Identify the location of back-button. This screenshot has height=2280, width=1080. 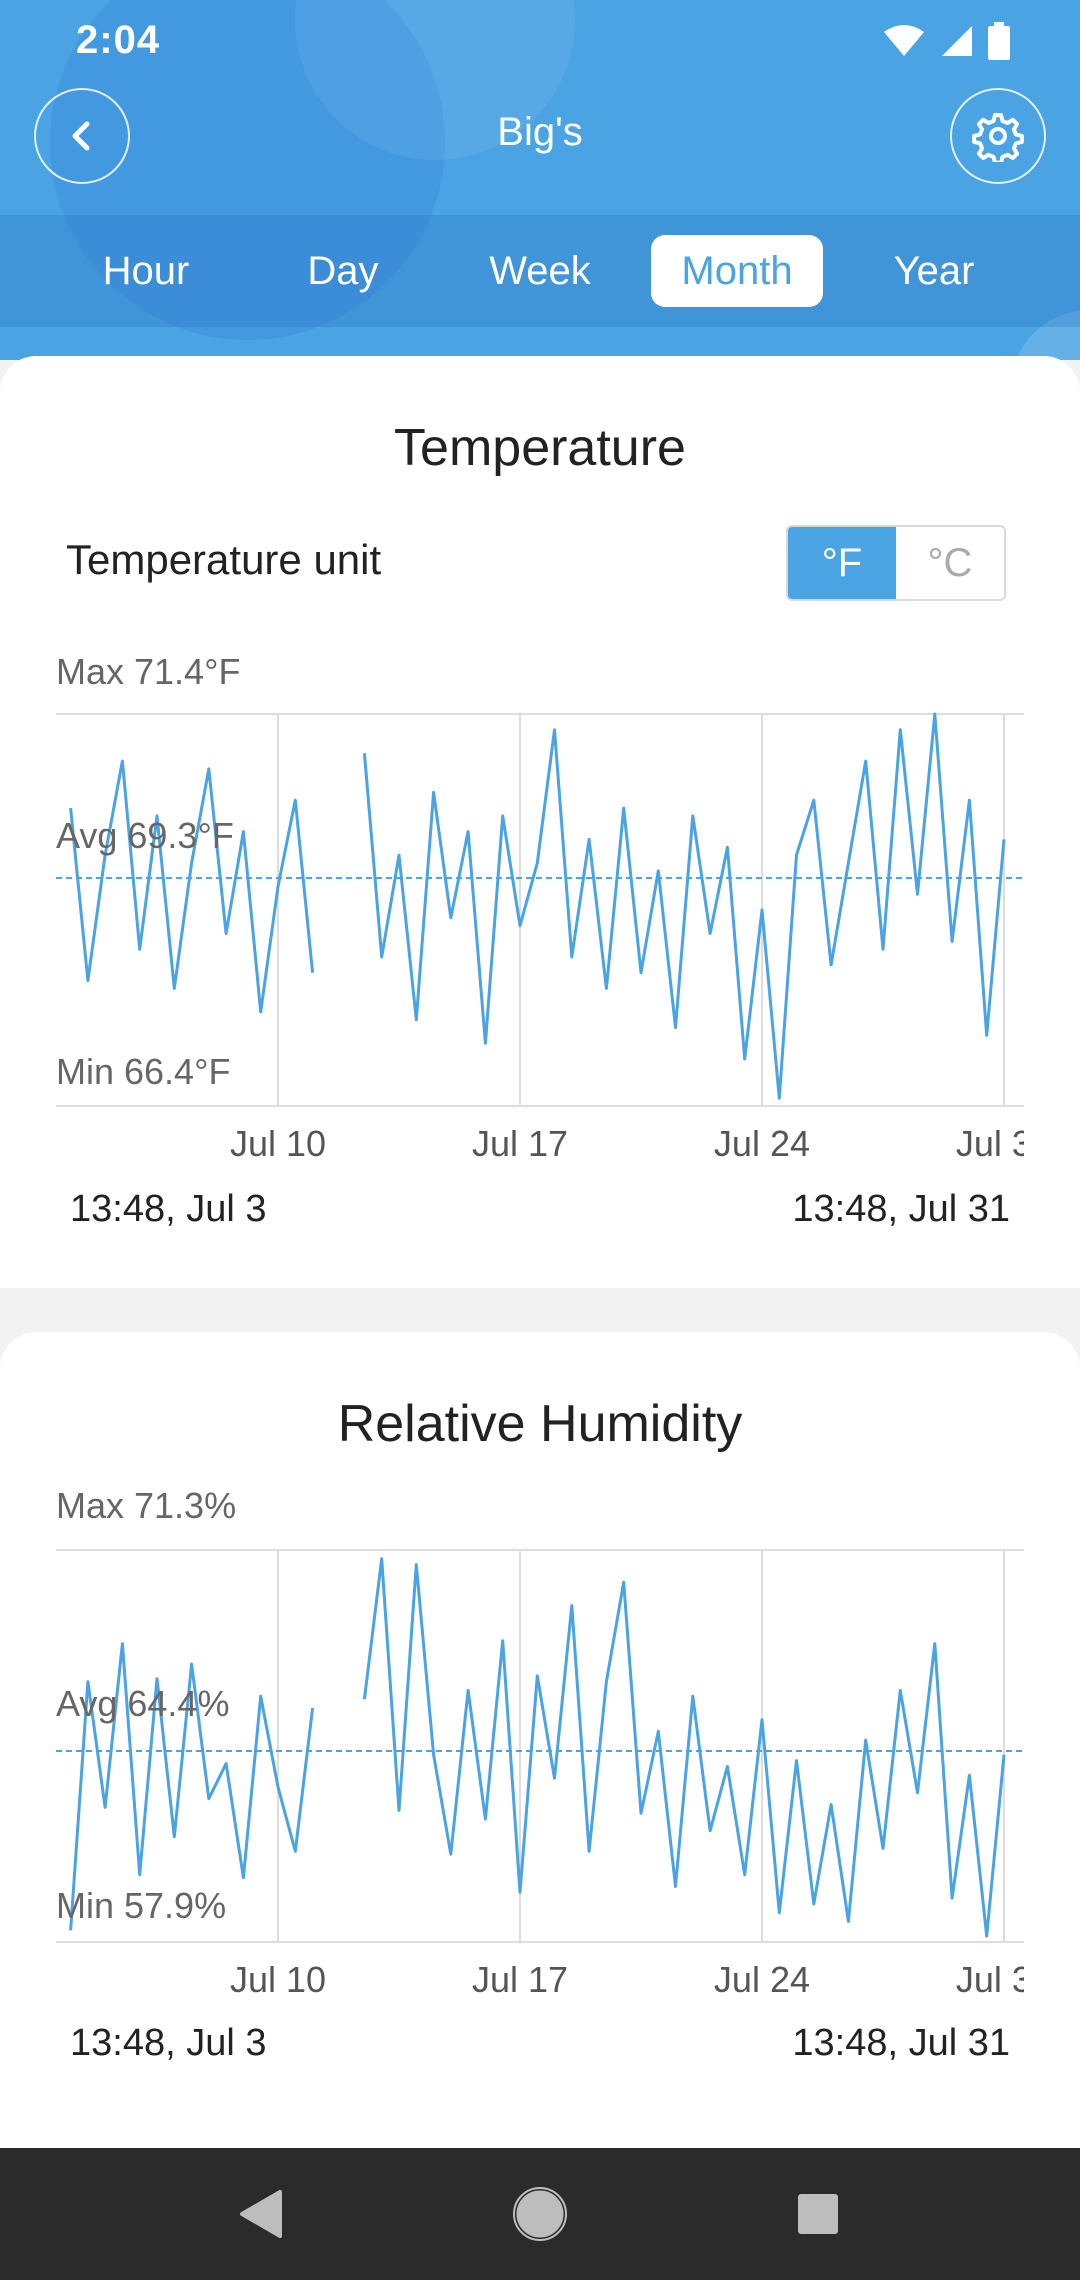
(82, 136).